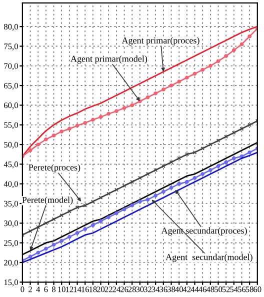 The height and width of the screenshot is (297, 264). I want to click on x-tick-label: 0, so click(22, 289).